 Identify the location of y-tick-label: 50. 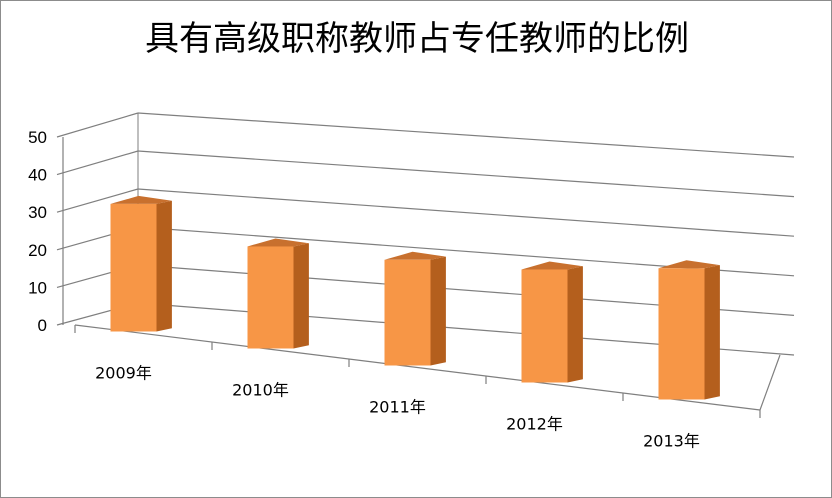
(37, 137).